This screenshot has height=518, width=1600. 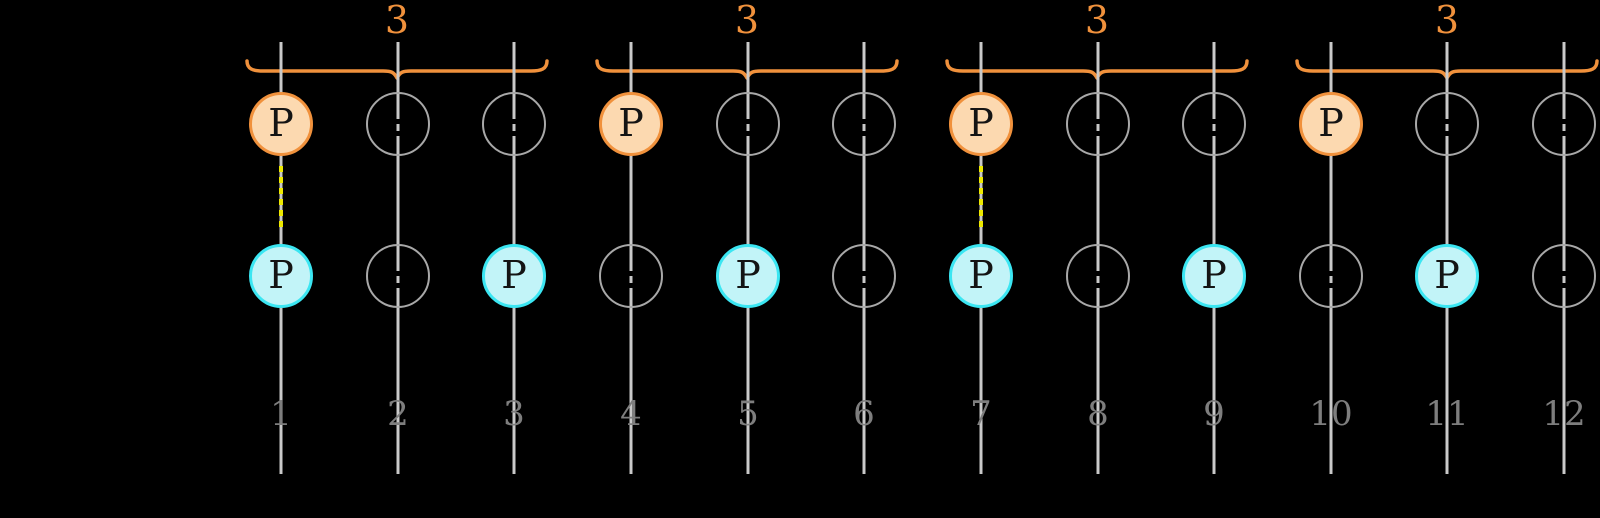 What do you see at coordinates (1214, 414) in the screenshot?
I see `beat-number: 9` at bounding box center [1214, 414].